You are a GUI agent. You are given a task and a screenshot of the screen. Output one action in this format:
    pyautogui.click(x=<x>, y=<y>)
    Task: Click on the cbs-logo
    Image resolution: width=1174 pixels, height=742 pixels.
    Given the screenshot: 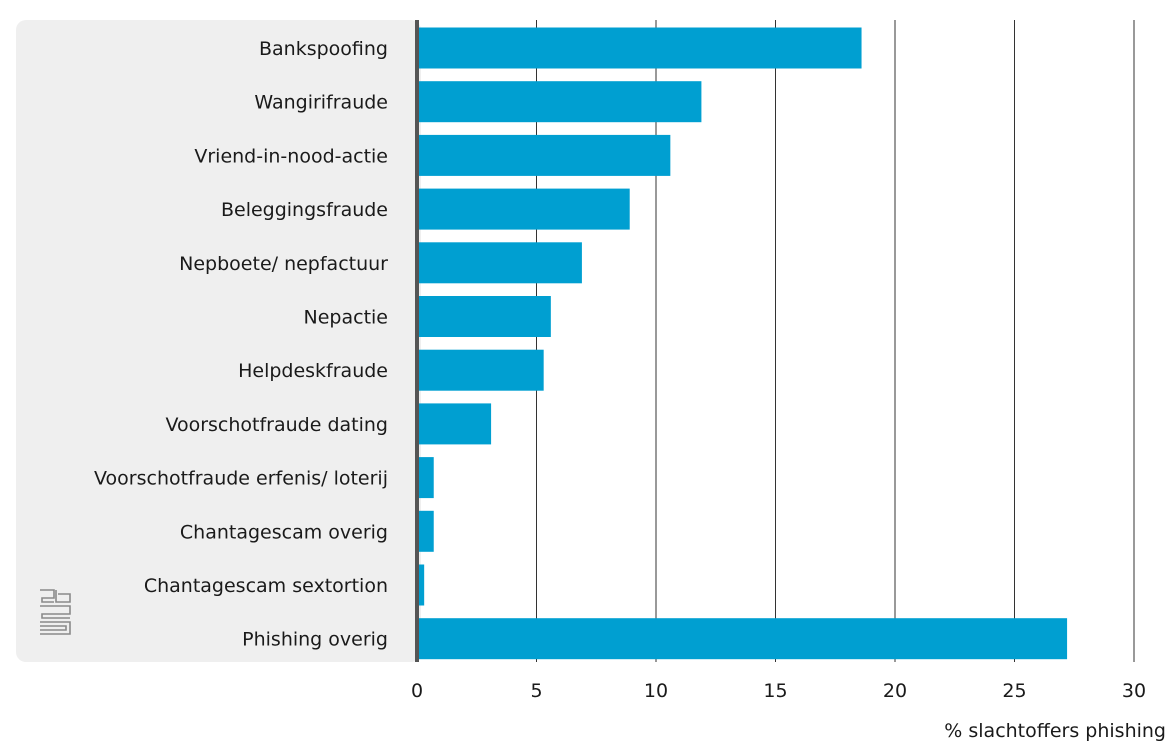 What is the action you would take?
    pyautogui.click(x=55, y=612)
    